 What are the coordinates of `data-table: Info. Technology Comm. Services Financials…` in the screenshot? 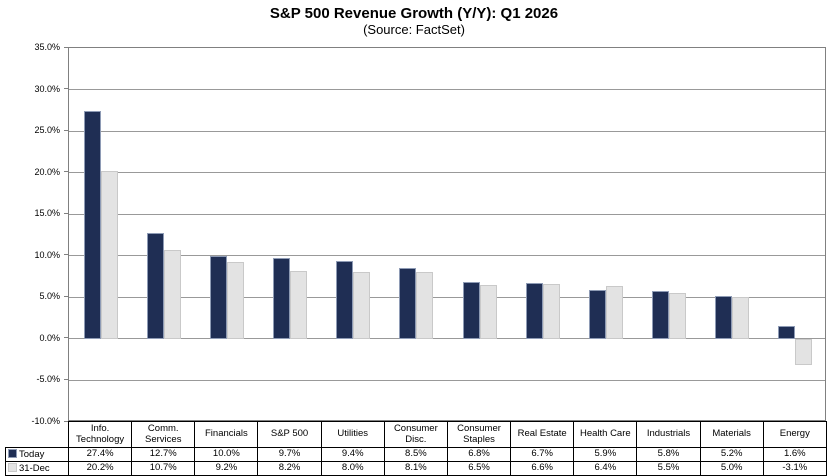 It's located at (416, 448).